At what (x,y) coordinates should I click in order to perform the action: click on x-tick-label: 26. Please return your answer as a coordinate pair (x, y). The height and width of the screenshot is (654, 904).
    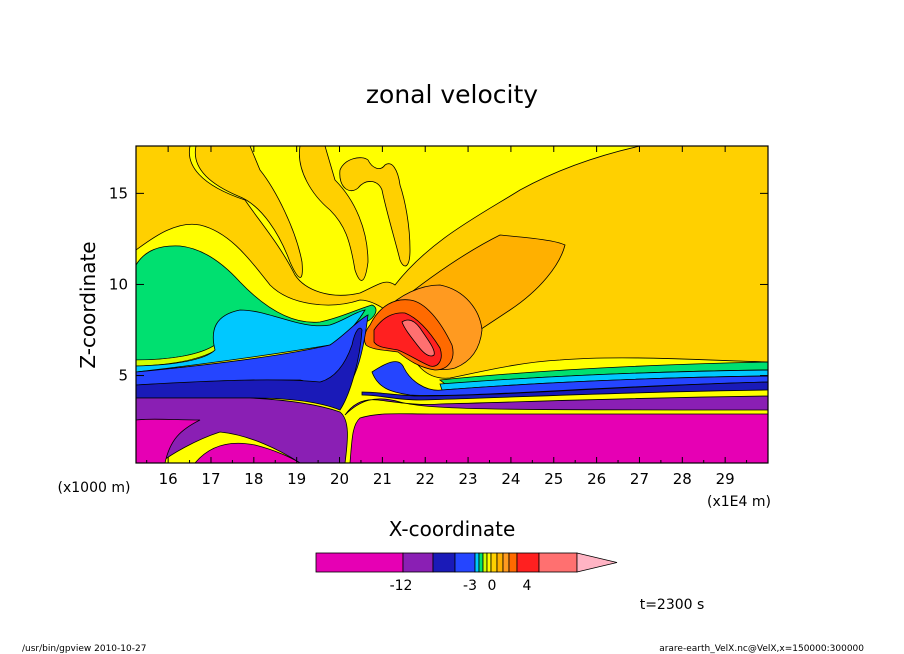
    Looking at the image, I should click on (596, 479).